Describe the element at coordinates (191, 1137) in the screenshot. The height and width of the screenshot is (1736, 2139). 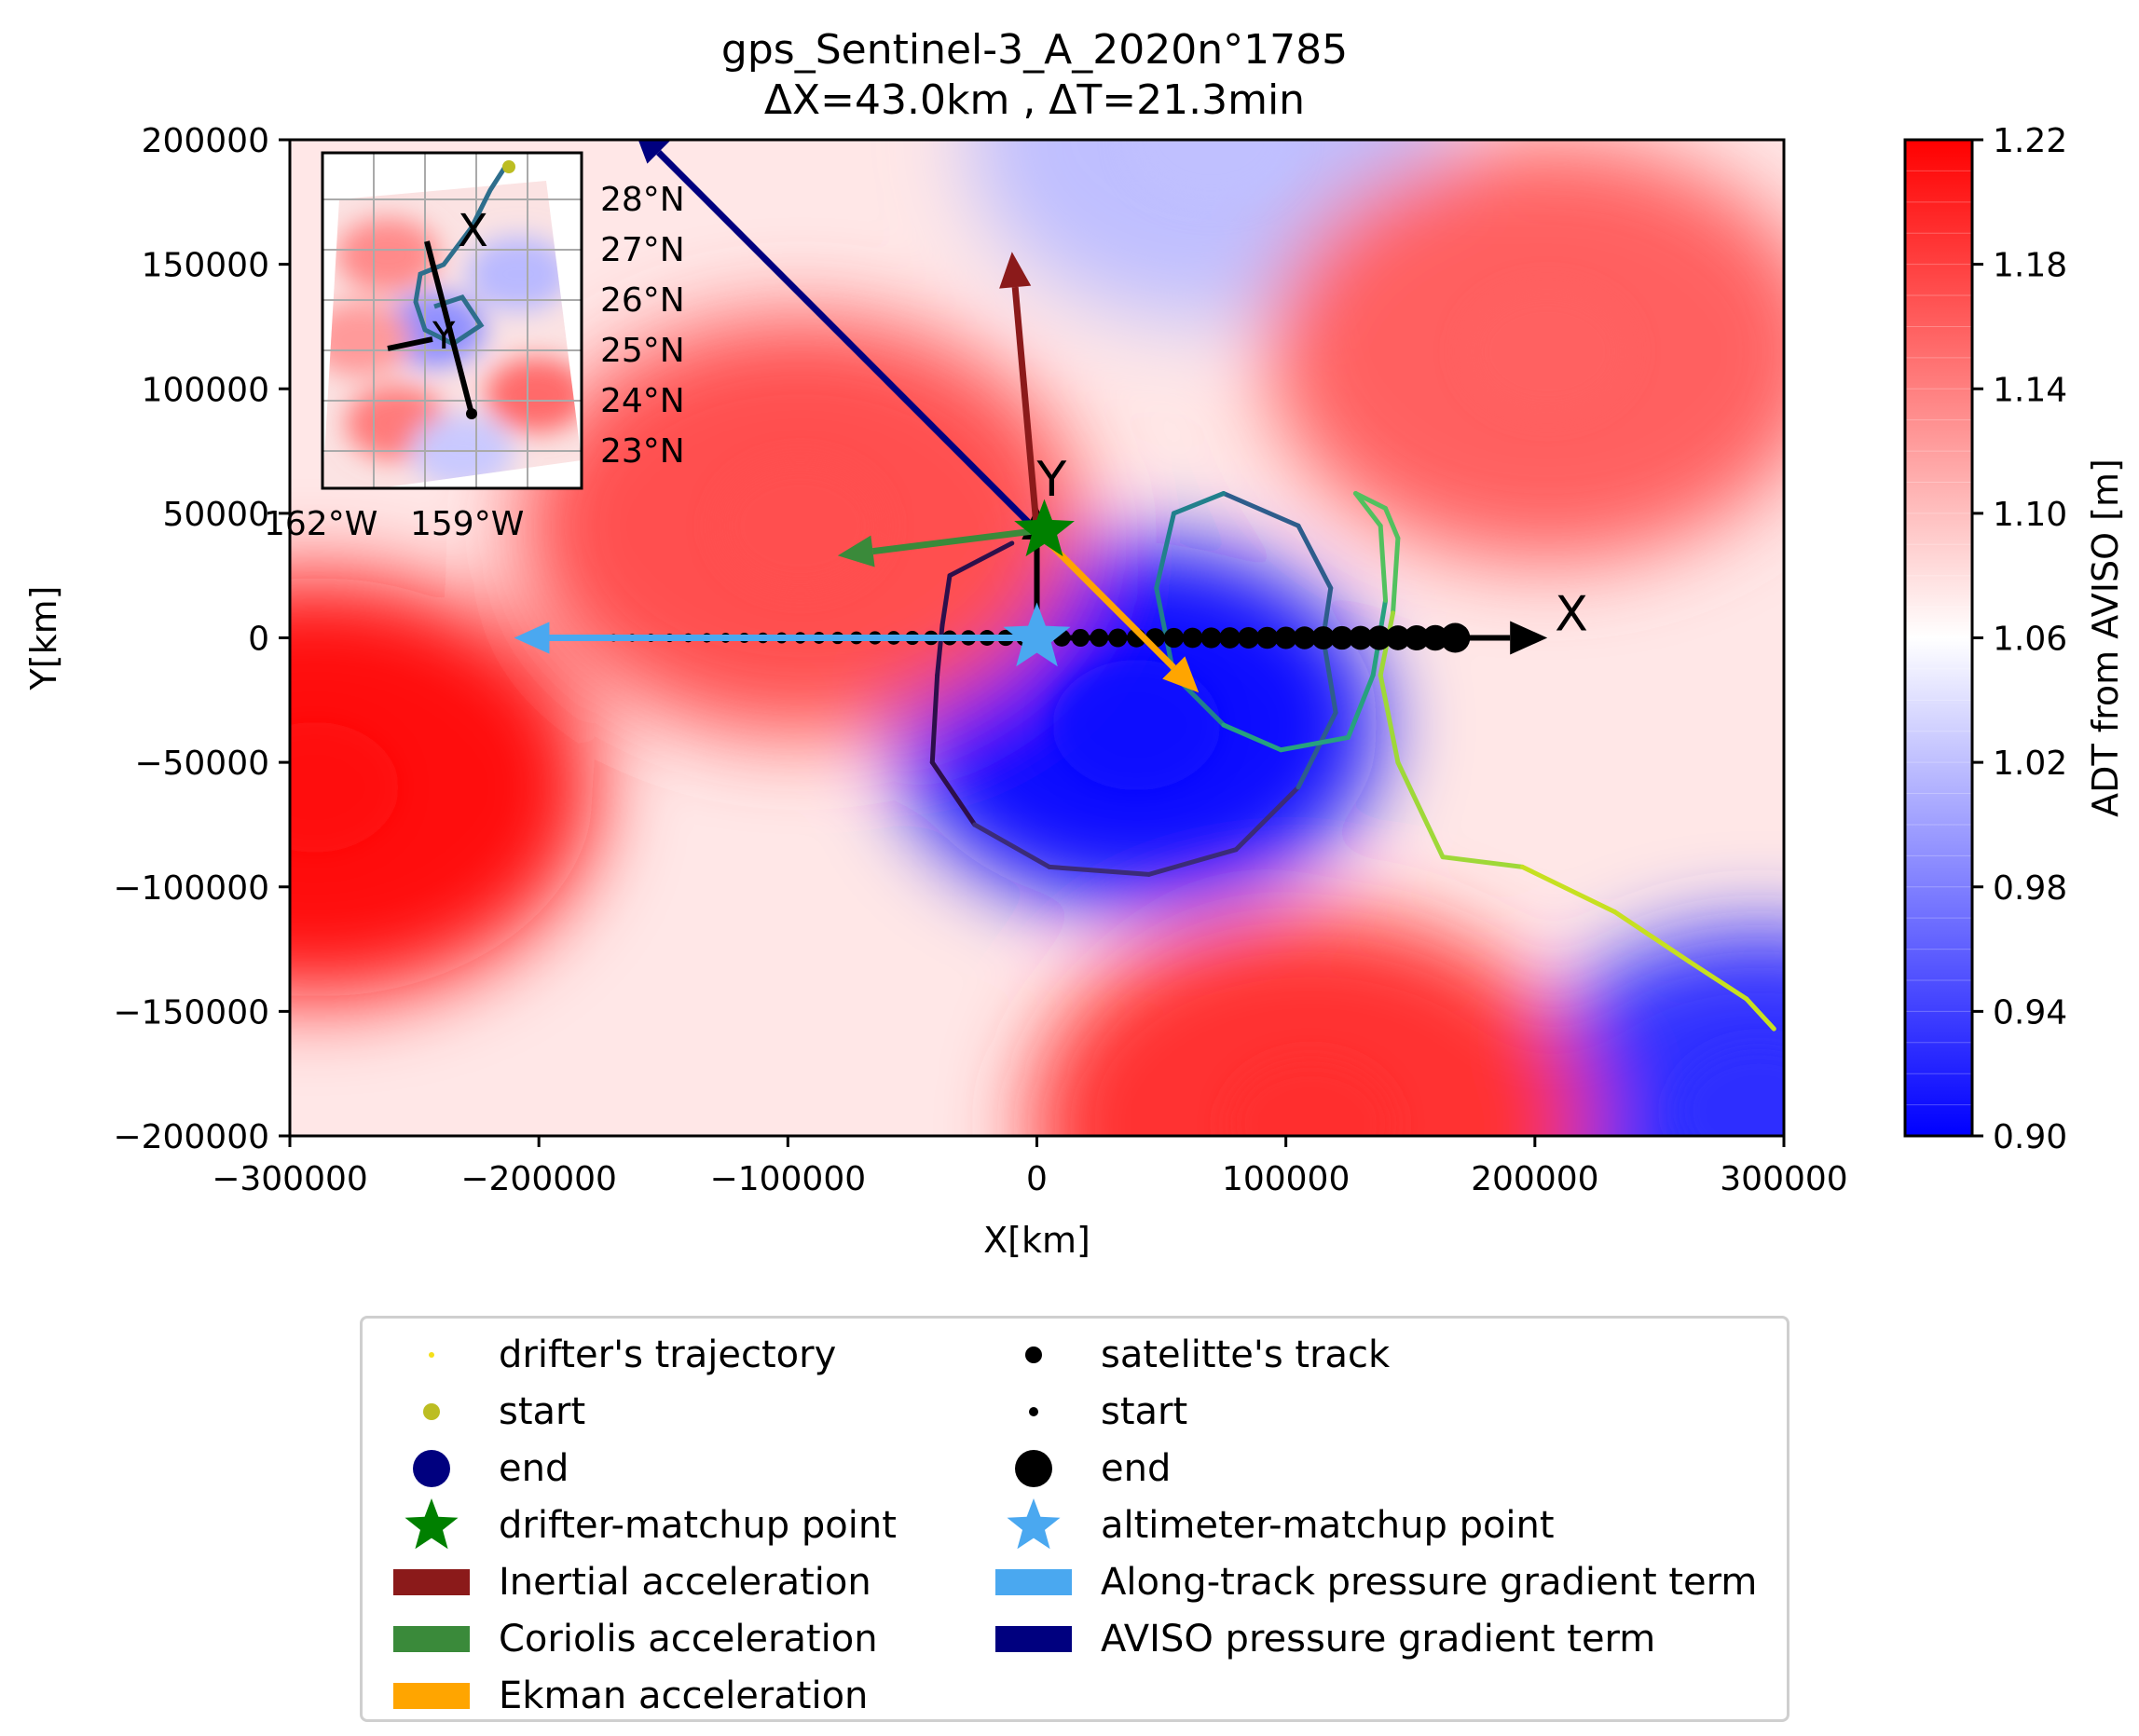
I see `y-tick-label: −200000` at that location.